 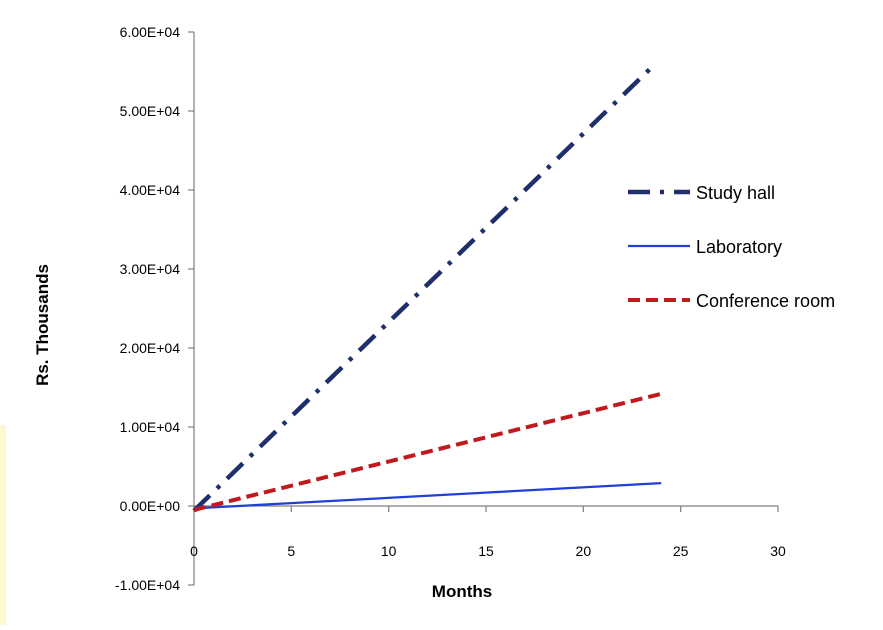 What do you see at coordinates (739, 247) in the screenshot?
I see `legend-label: Laboratory` at bounding box center [739, 247].